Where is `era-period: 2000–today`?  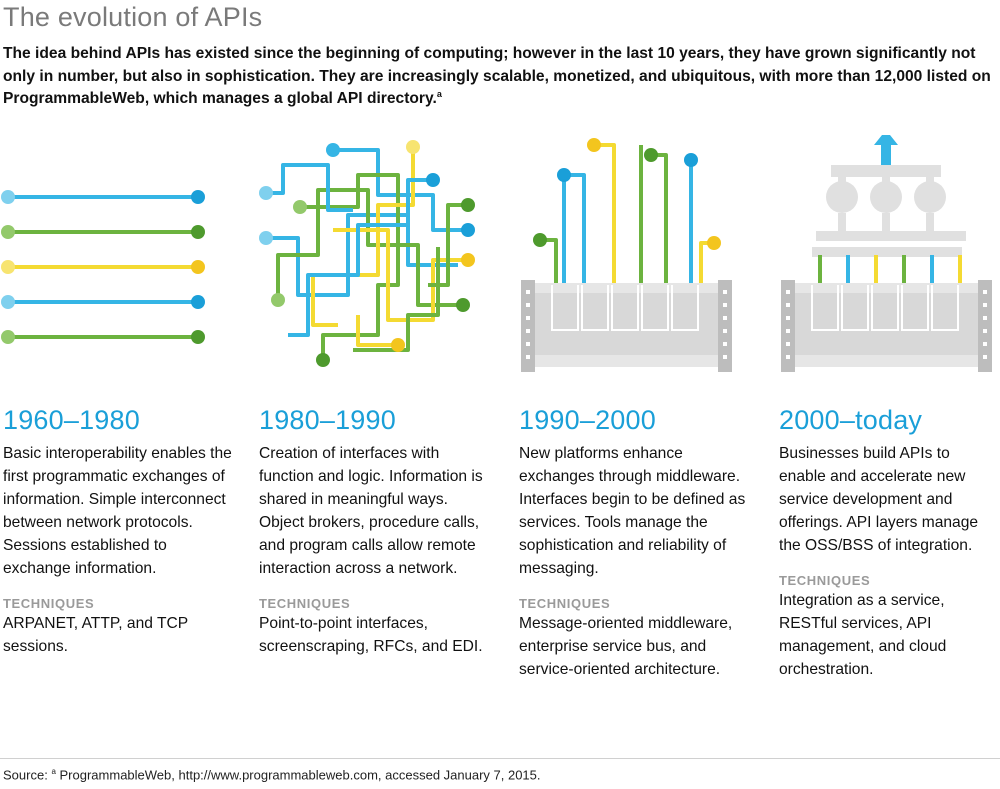
era-period: 2000–today is located at coordinates (851, 420).